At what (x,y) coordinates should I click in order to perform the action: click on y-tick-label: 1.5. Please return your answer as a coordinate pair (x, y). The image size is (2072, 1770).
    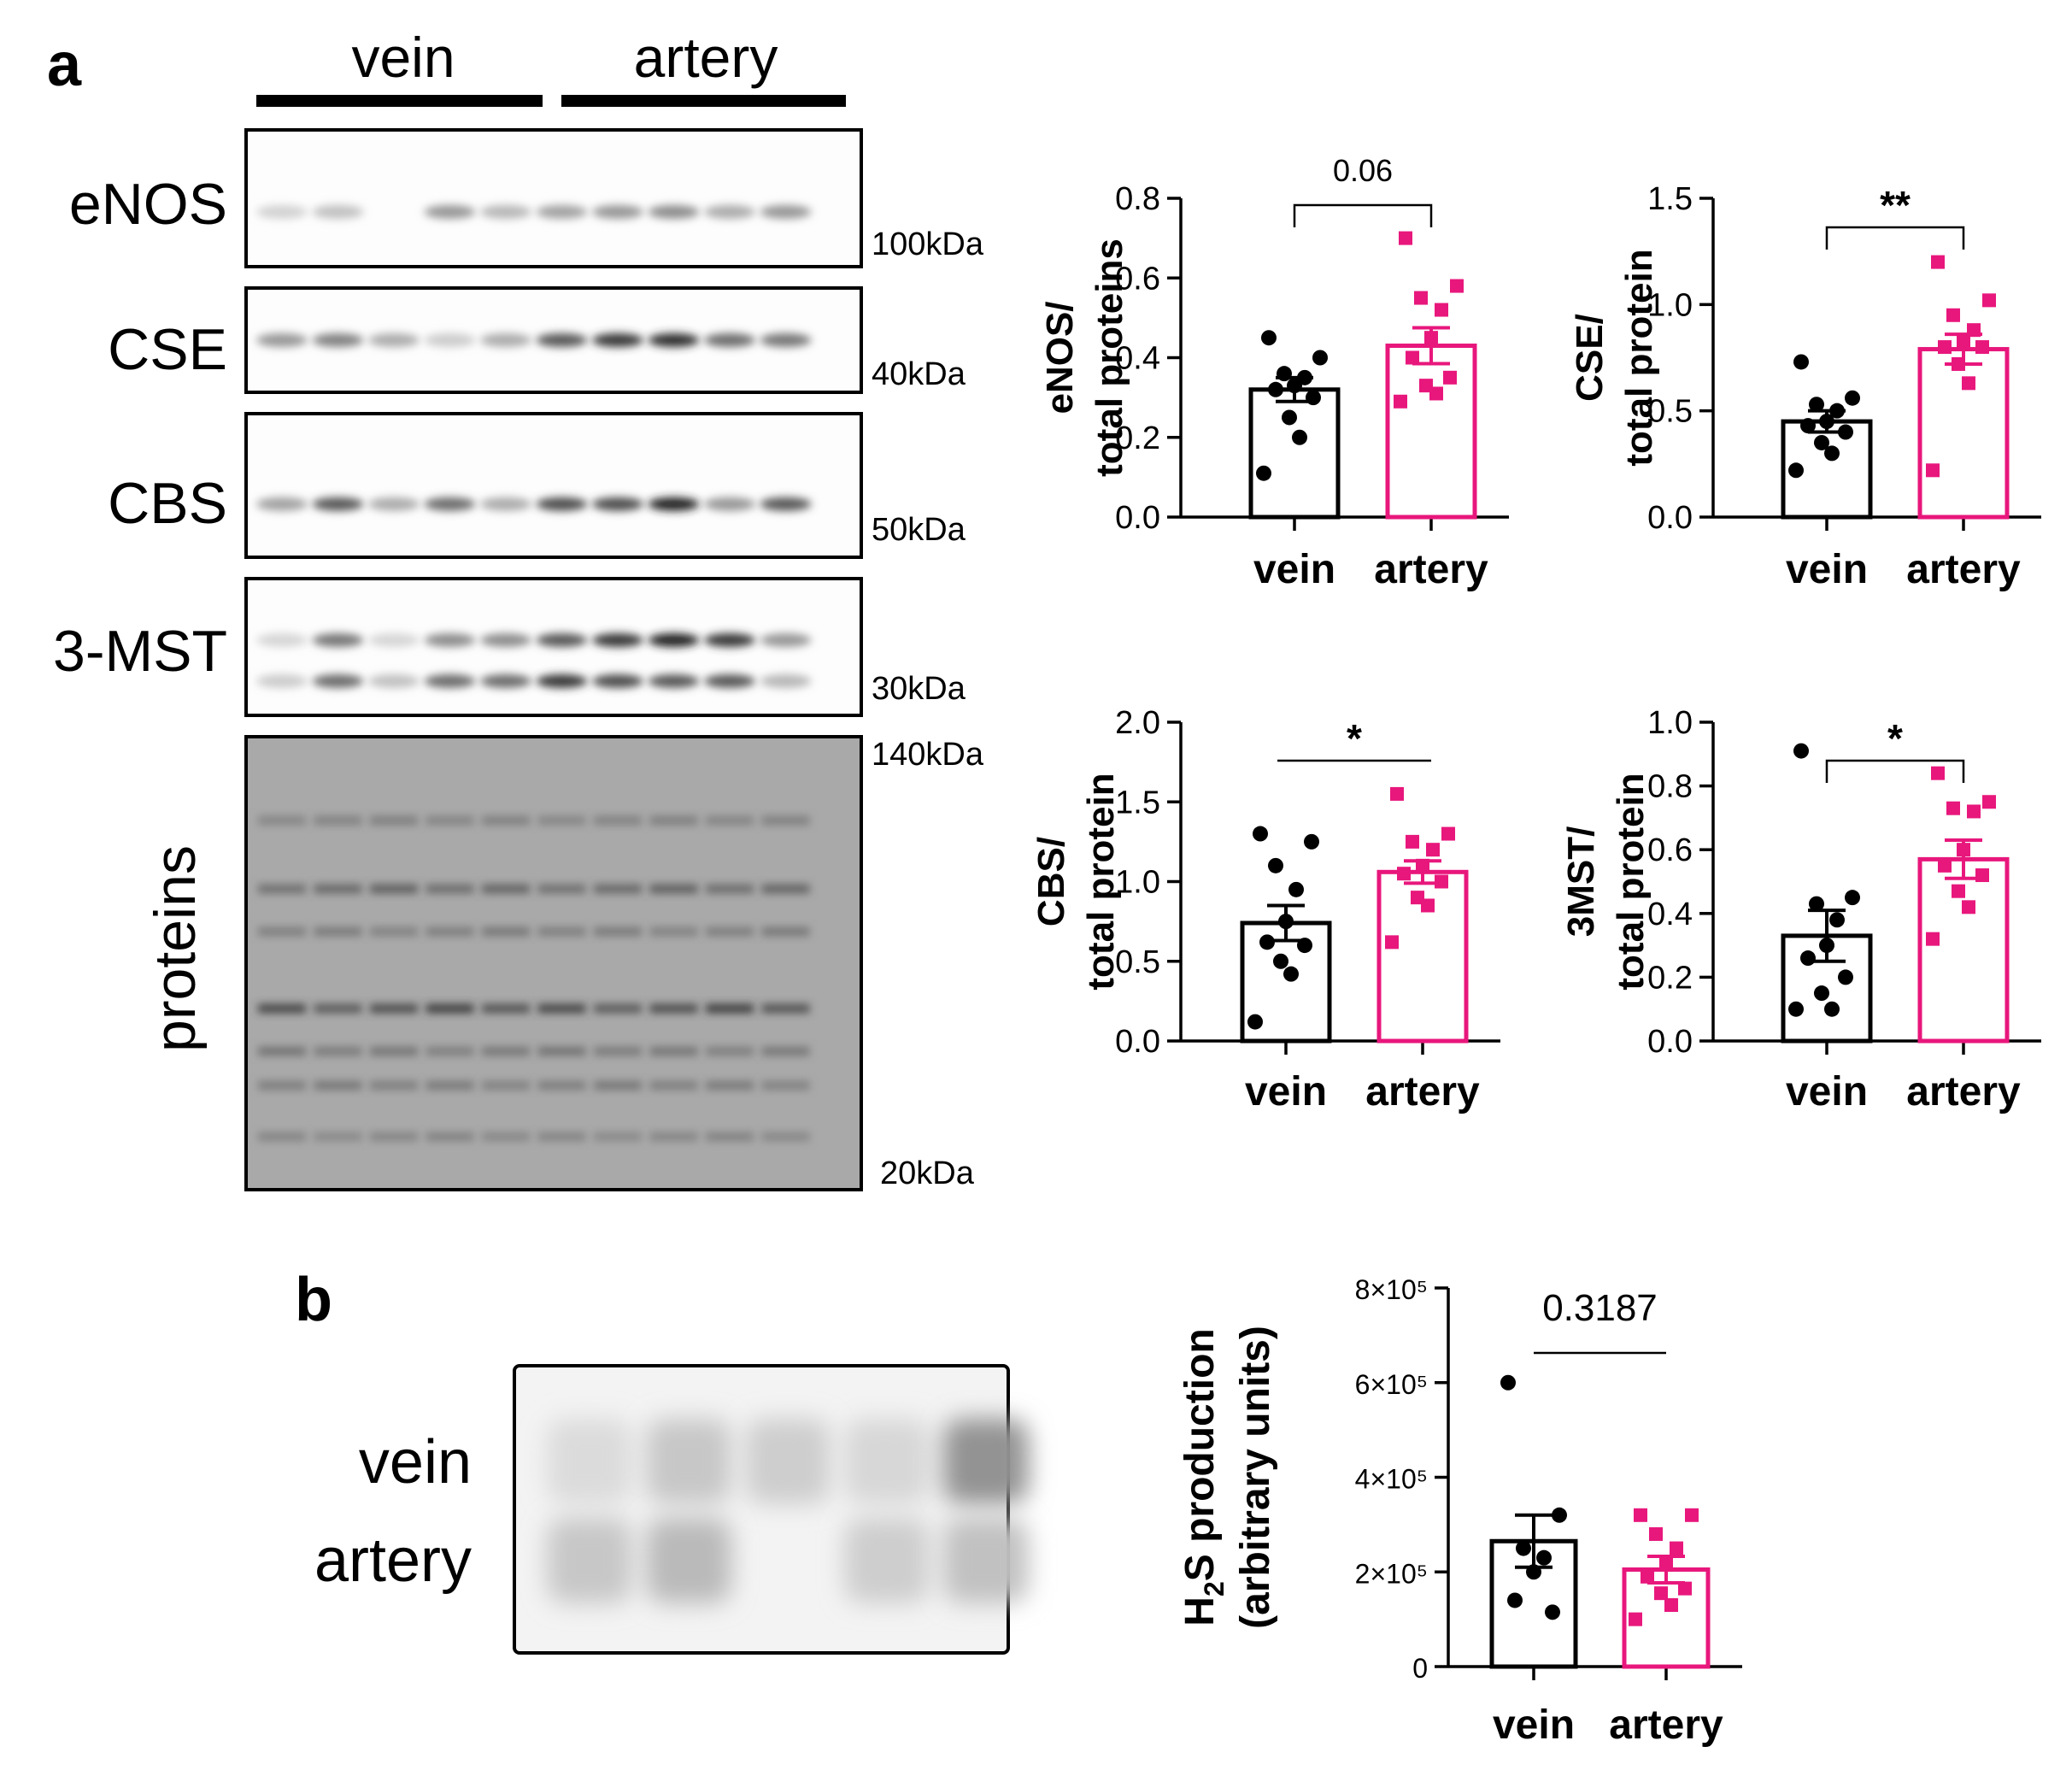
    Looking at the image, I should click on (1670, 199).